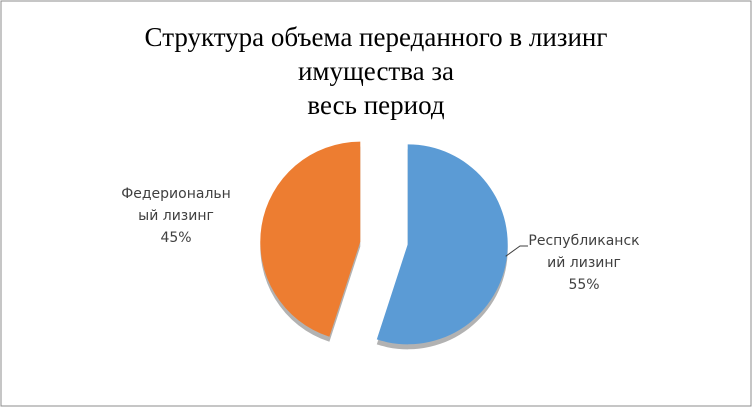  What do you see at coordinates (176, 205) in the screenshot?
I see `data-label-name: Федериональный лизинг` at bounding box center [176, 205].